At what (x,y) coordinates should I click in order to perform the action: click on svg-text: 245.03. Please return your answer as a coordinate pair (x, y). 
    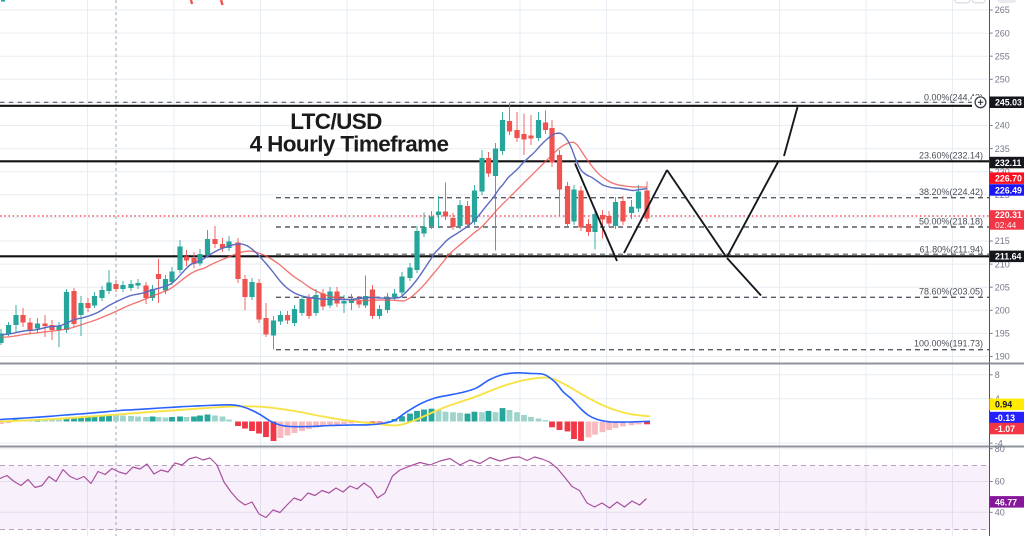
    Looking at the image, I should click on (1008, 103).